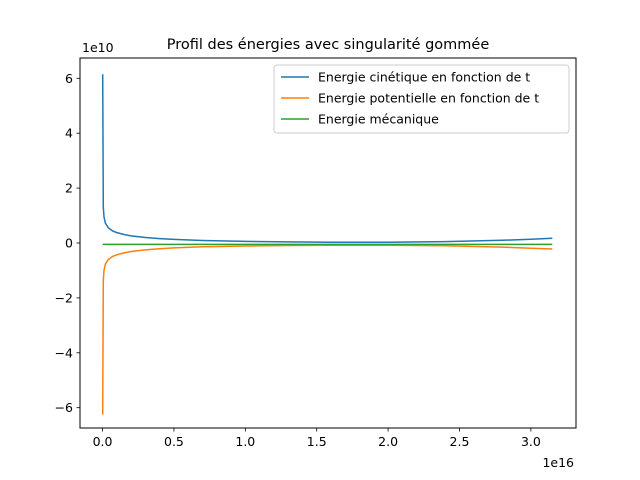 Image resolution: width=640 pixels, height=480 pixels. What do you see at coordinates (69, 243) in the screenshot?
I see `y-tick-label: 0` at bounding box center [69, 243].